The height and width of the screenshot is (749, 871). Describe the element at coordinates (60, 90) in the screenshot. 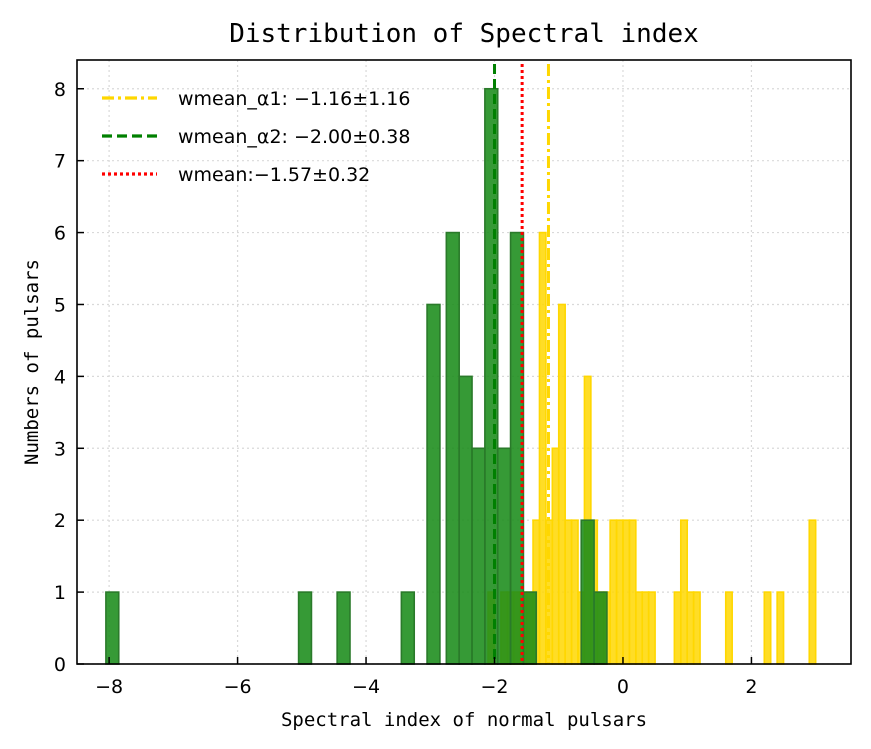

I see `y-tick-label: 8` at that location.